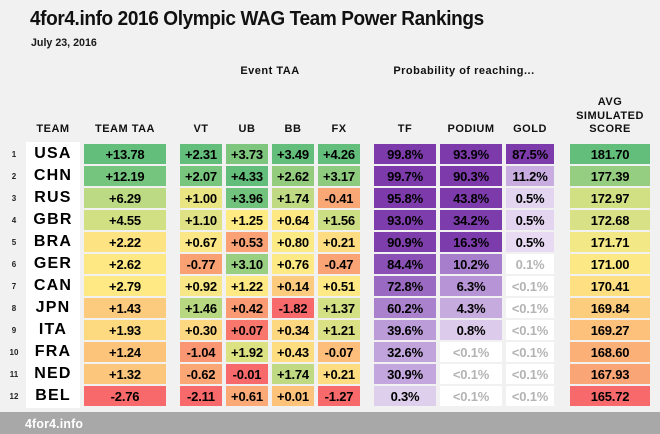  What do you see at coordinates (471, 154) in the screenshot?
I see `cell-podium: 93.9%` at bounding box center [471, 154].